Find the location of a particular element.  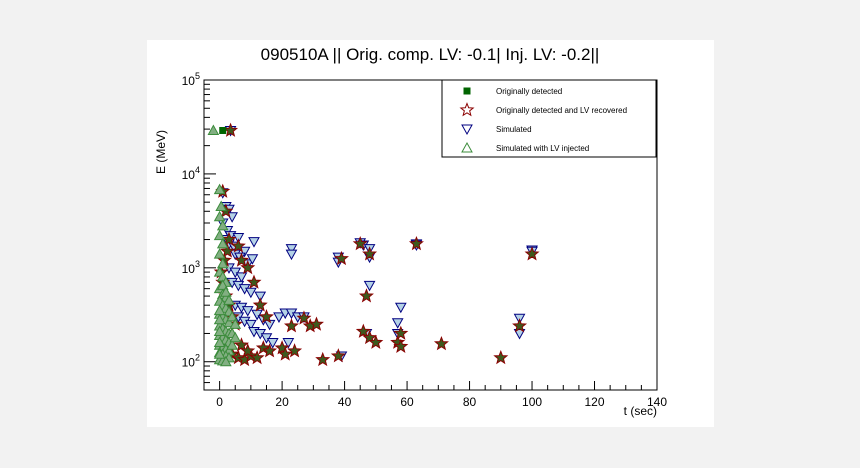

y-axis: 10² 10³ 10⁴ 10⁵ is located at coordinates (199, 231).